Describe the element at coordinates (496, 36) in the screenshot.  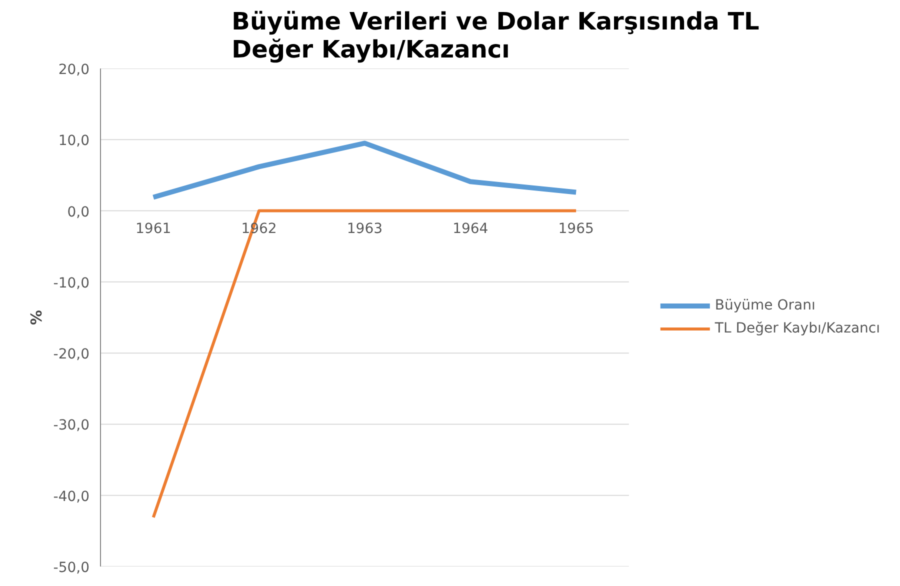
I see `chart-title: Büyüme Verileri ve Dolar Karşısında TL Değer Kaybı/Kazancı` at that location.